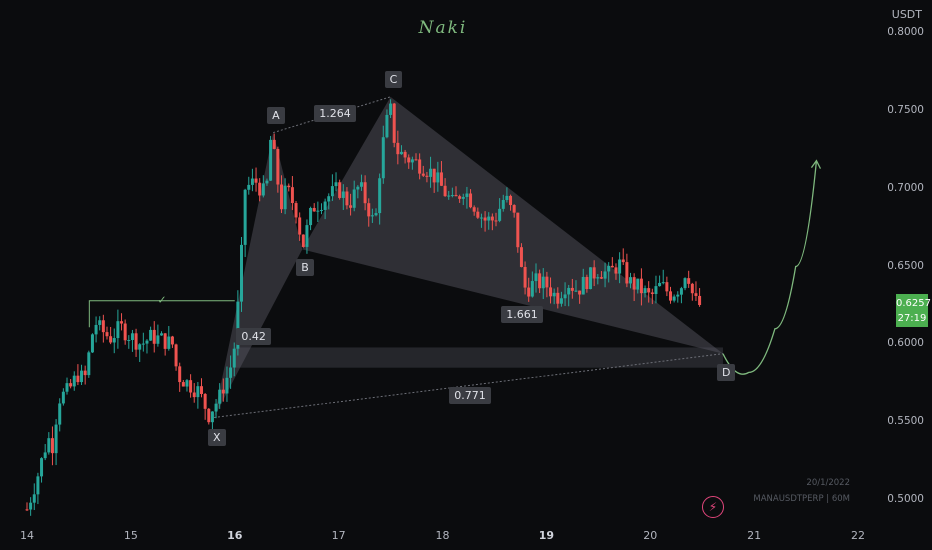 The image size is (932, 550). What do you see at coordinates (276, 115) in the screenshot?
I see `pattern-point-a: A` at bounding box center [276, 115].